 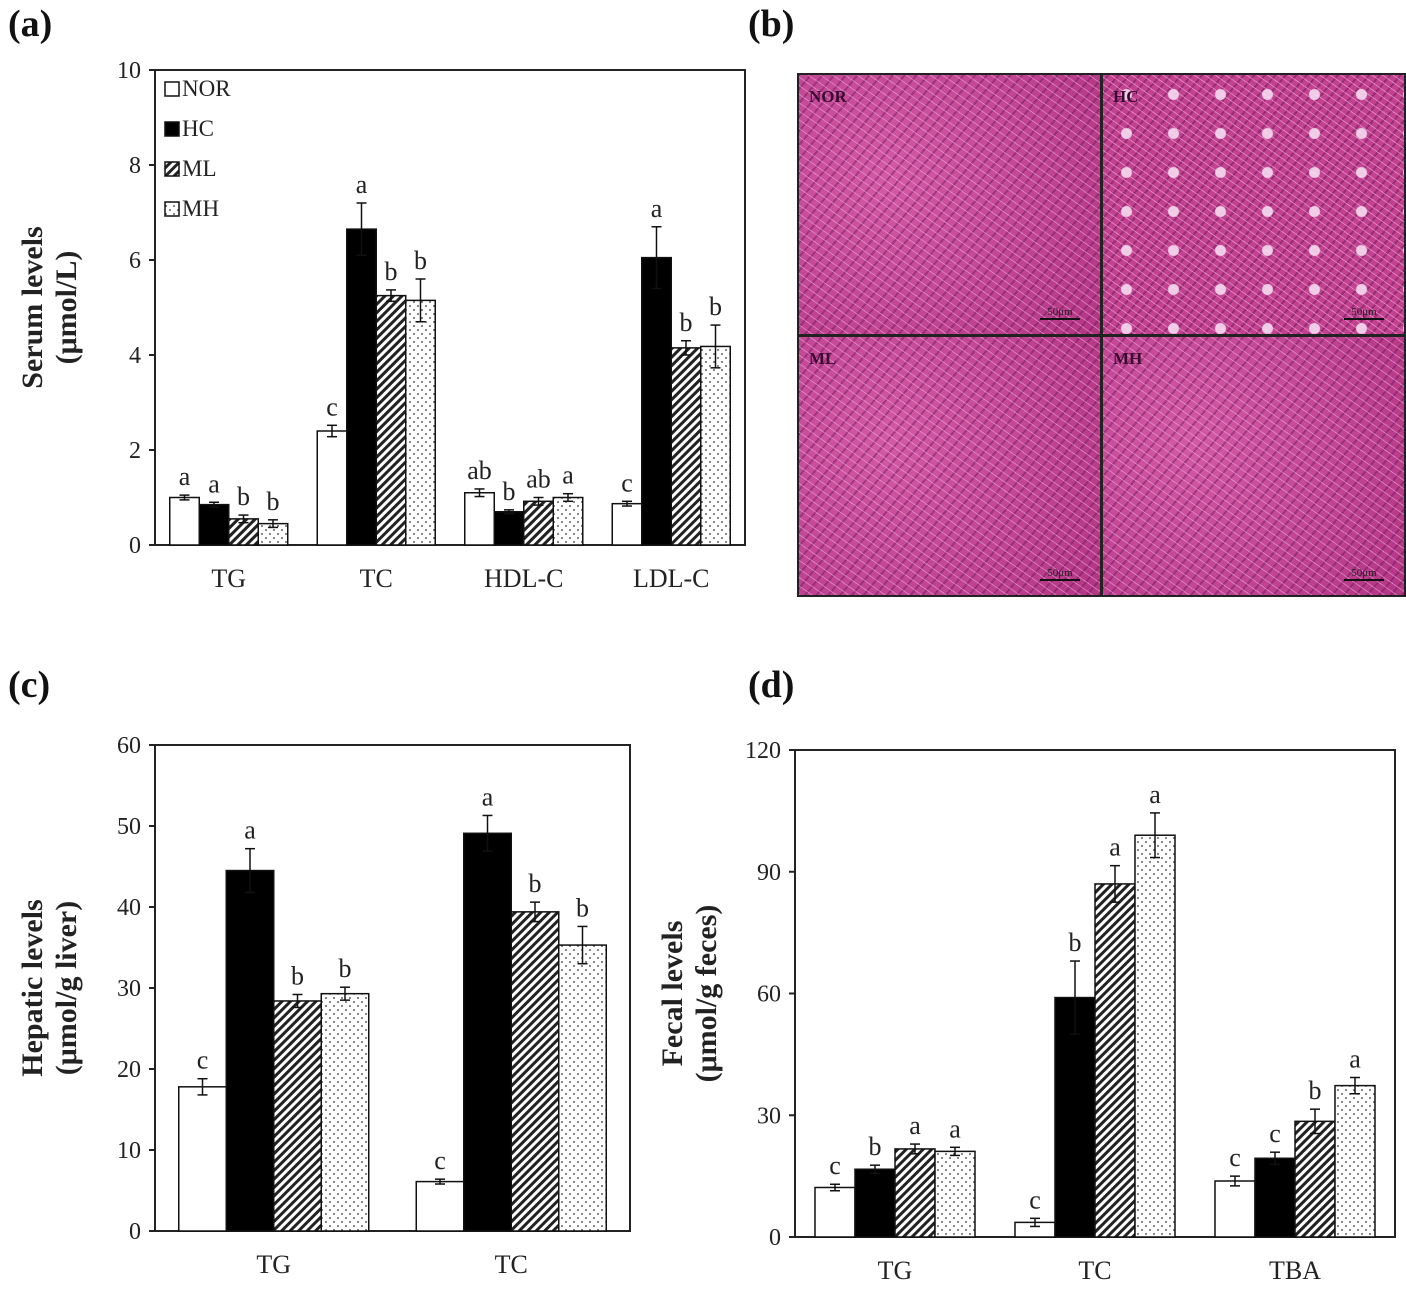 I want to click on y-tick-label: 20, so click(x=129, y=1070).